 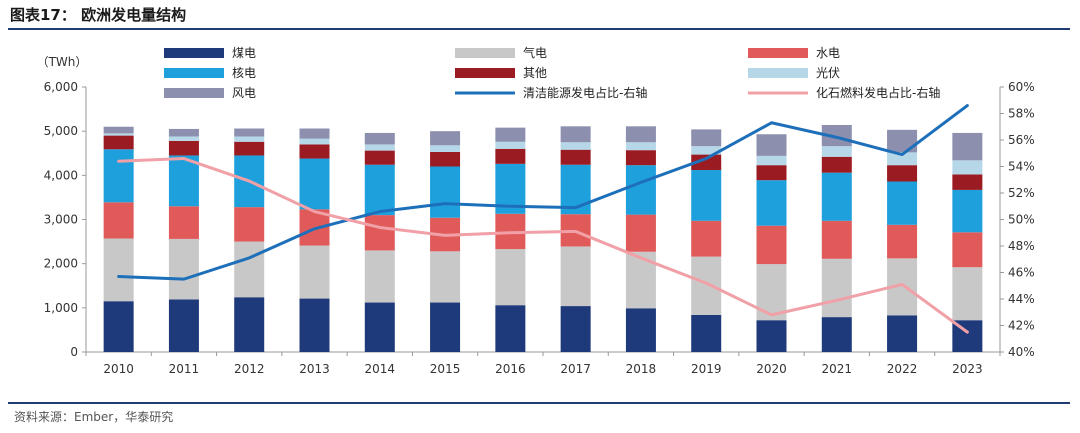 I want to click on legend-label: 风电, so click(x=244, y=93).